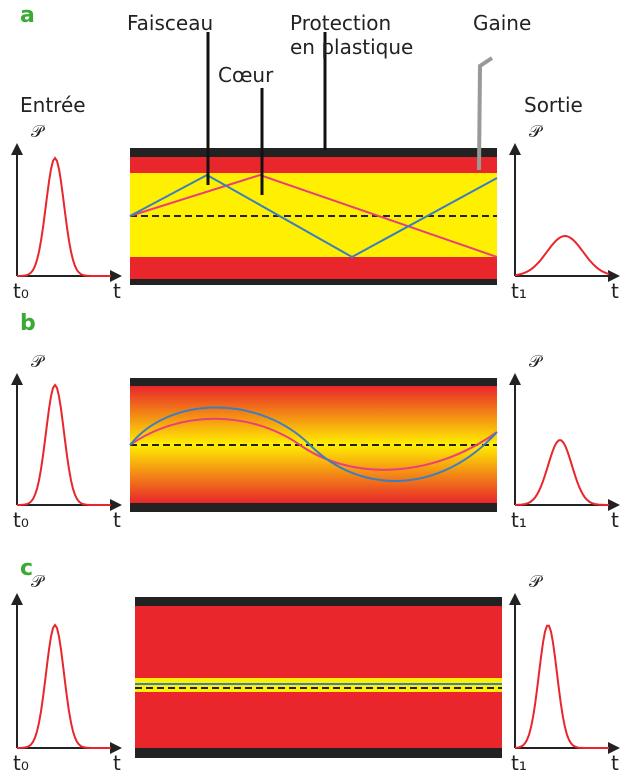 This screenshot has width=621, height=774. What do you see at coordinates (26, 568) in the screenshot?
I see `panel-label: c` at bounding box center [26, 568].